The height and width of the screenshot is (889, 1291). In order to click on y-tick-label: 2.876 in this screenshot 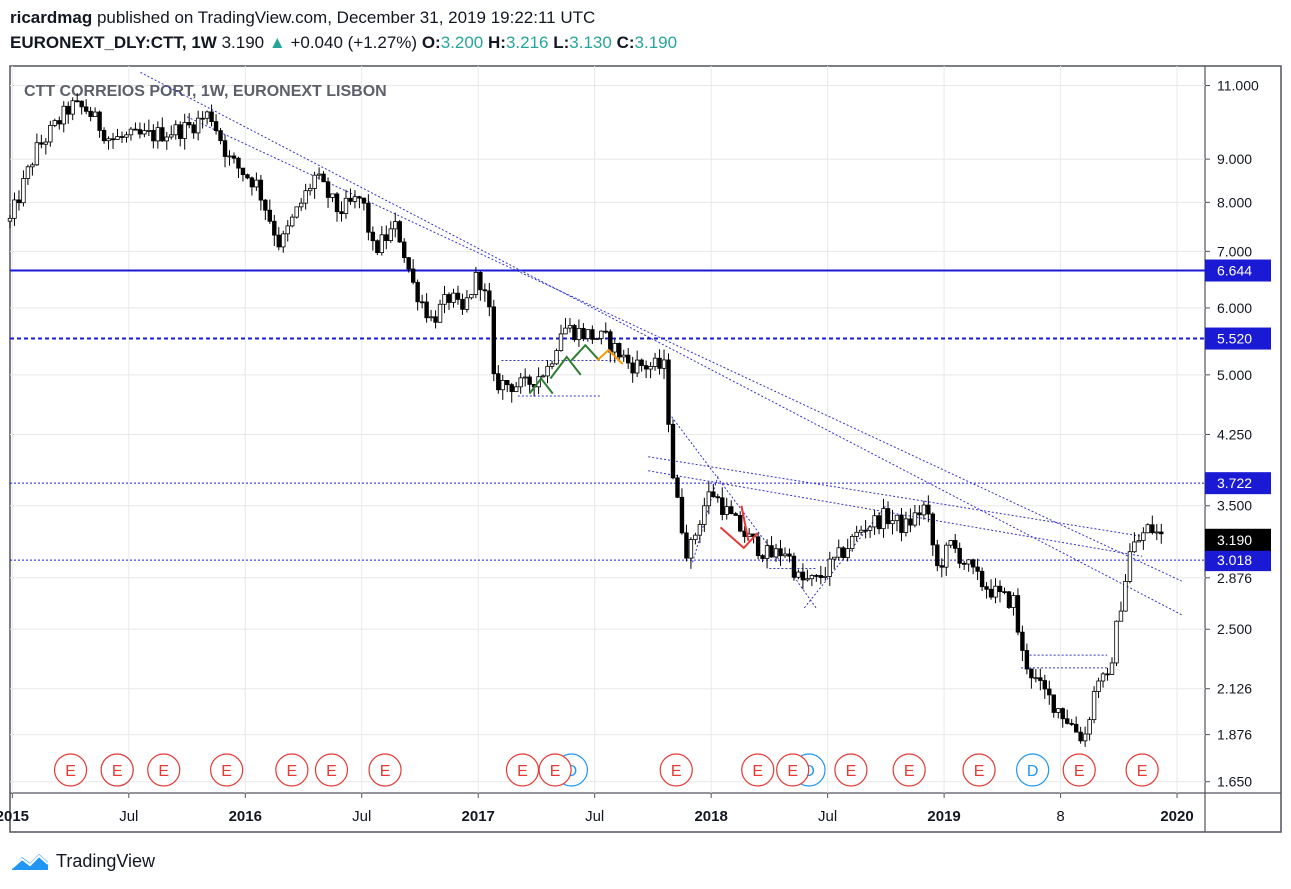, I will do `click(1234, 578)`.